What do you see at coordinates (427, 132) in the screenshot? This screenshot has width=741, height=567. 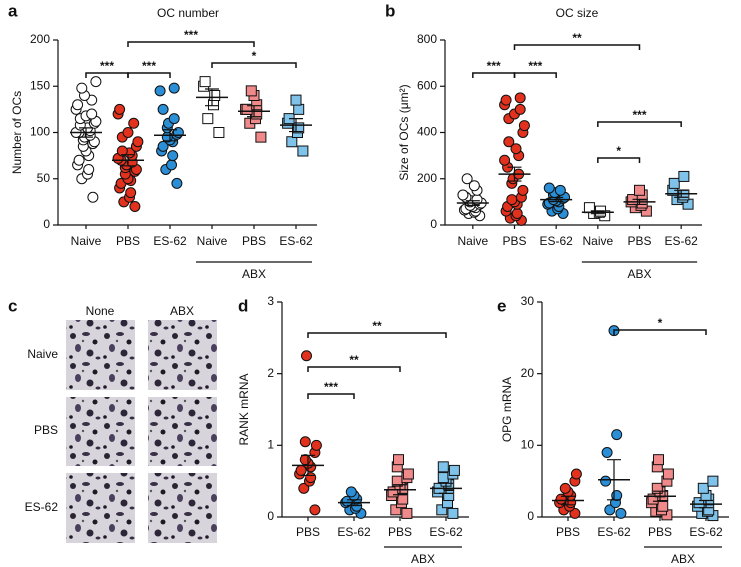 I see `y-tick-label: 400` at bounding box center [427, 132].